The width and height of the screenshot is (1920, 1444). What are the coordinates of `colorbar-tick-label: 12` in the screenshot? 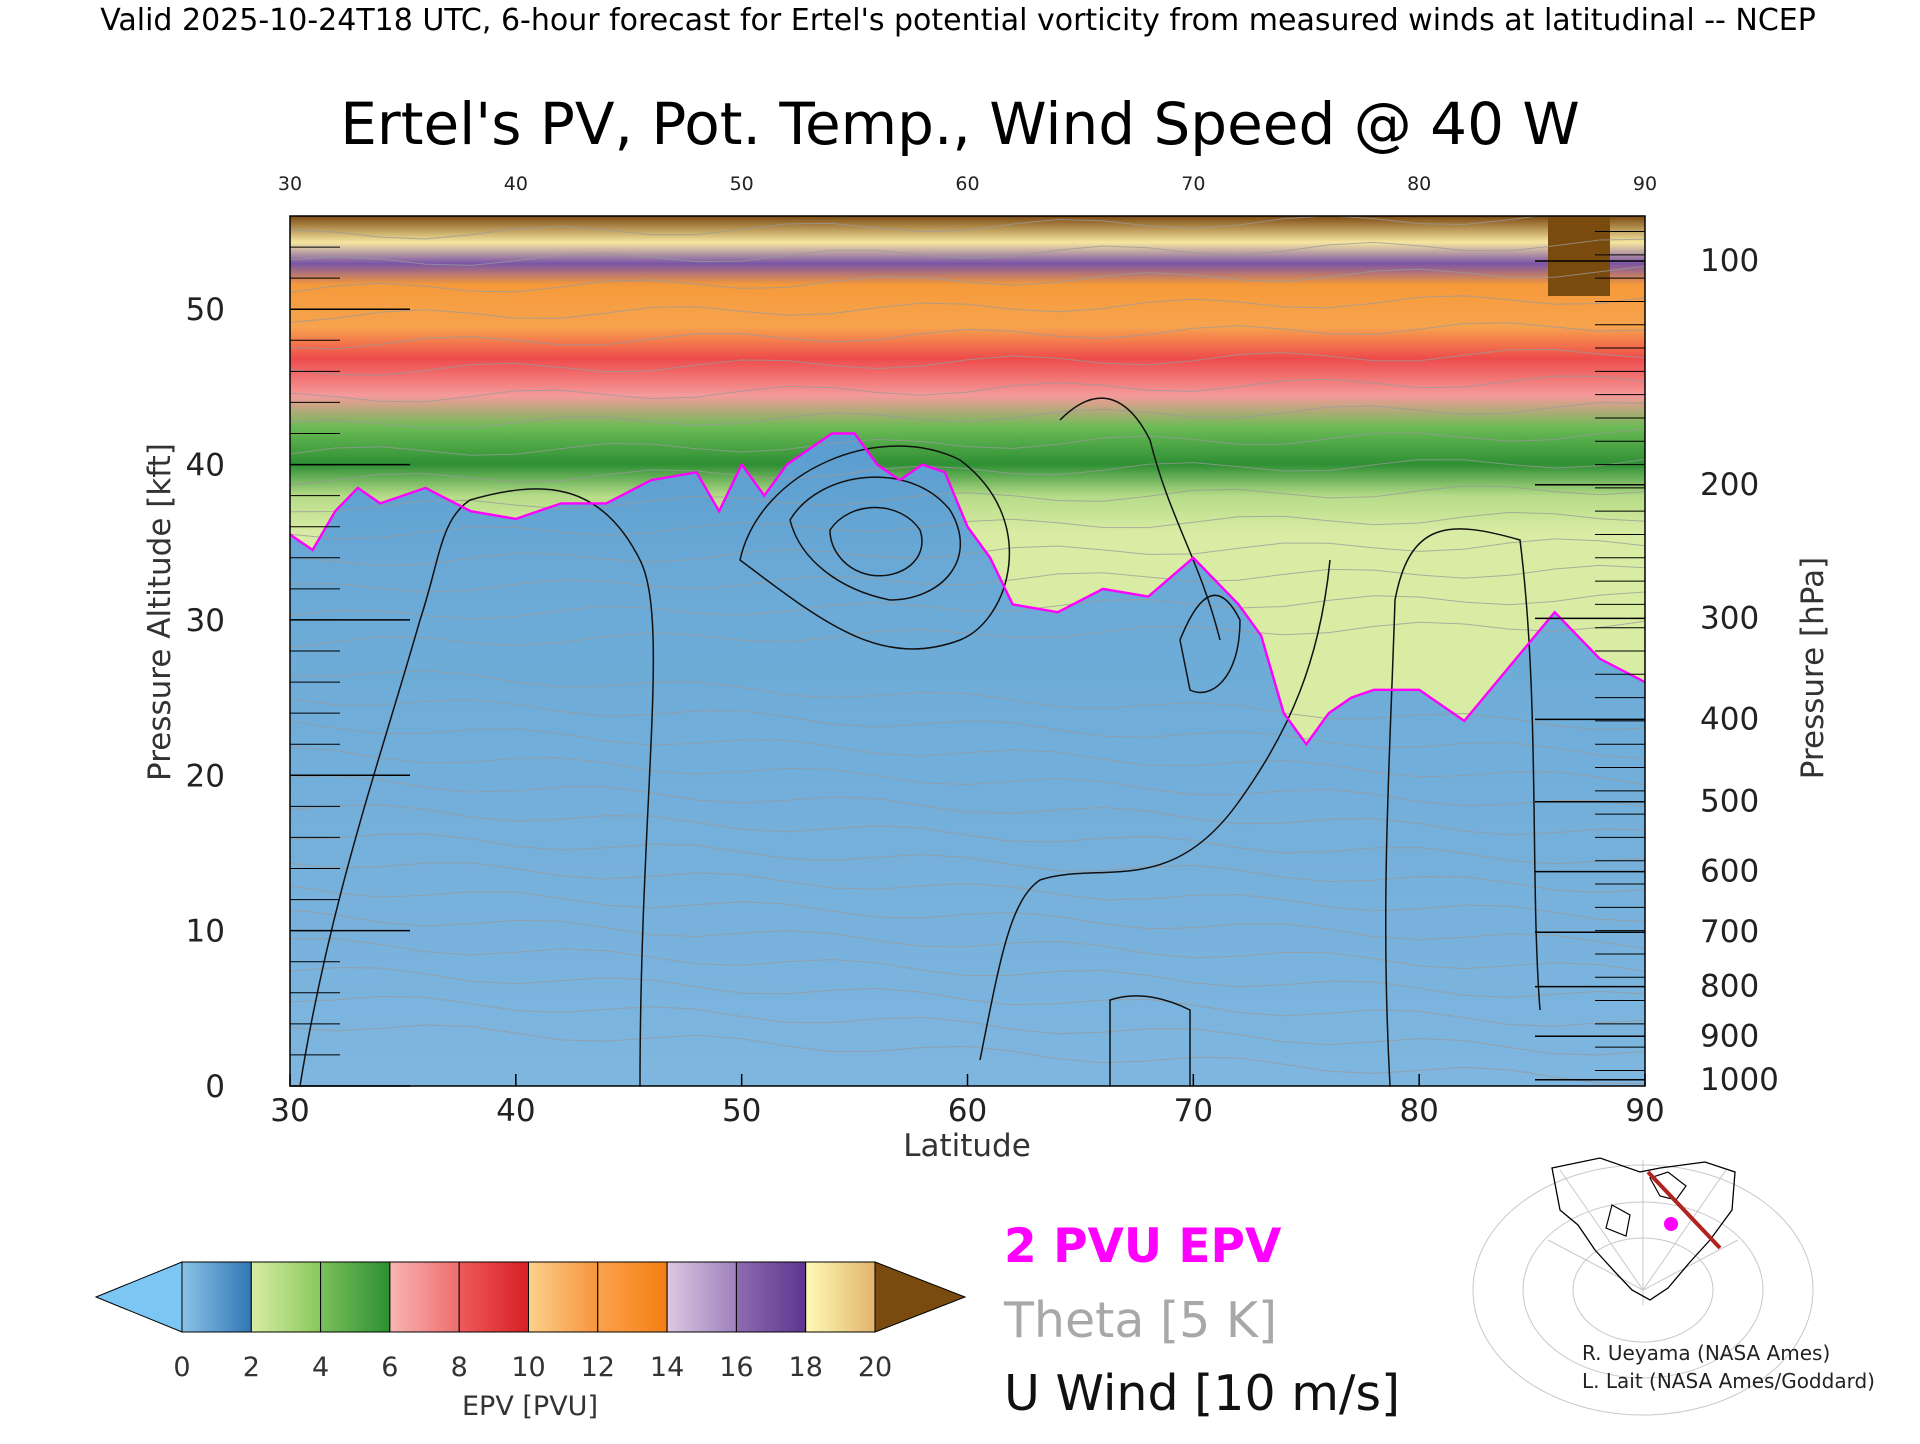 It's located at (598, 1367).